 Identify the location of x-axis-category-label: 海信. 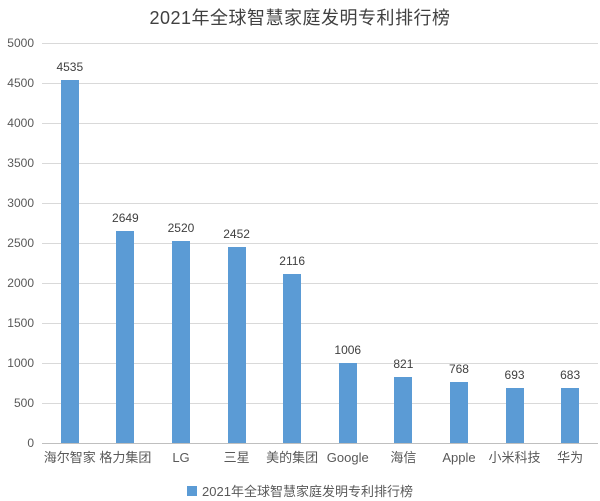
(403, 457).